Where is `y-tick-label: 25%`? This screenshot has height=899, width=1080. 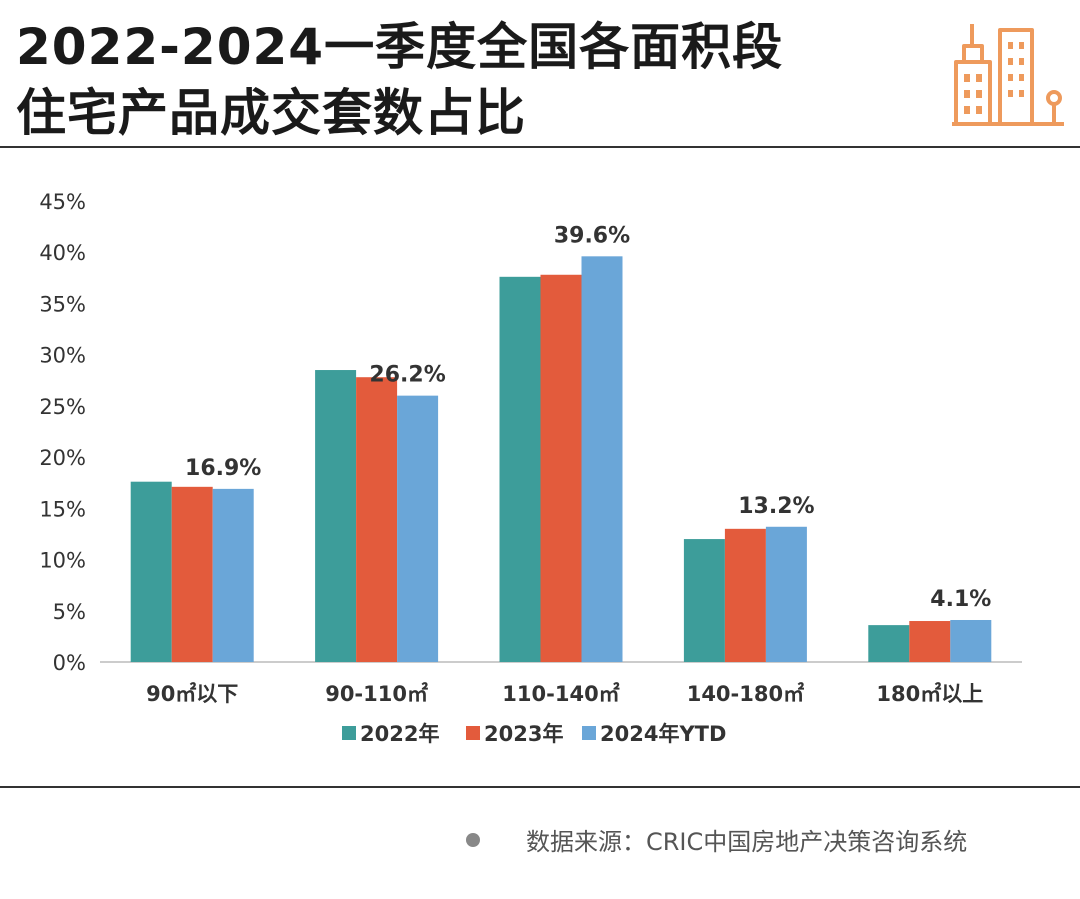 y-tick-label: 25% is located at coordinates (62, 407).